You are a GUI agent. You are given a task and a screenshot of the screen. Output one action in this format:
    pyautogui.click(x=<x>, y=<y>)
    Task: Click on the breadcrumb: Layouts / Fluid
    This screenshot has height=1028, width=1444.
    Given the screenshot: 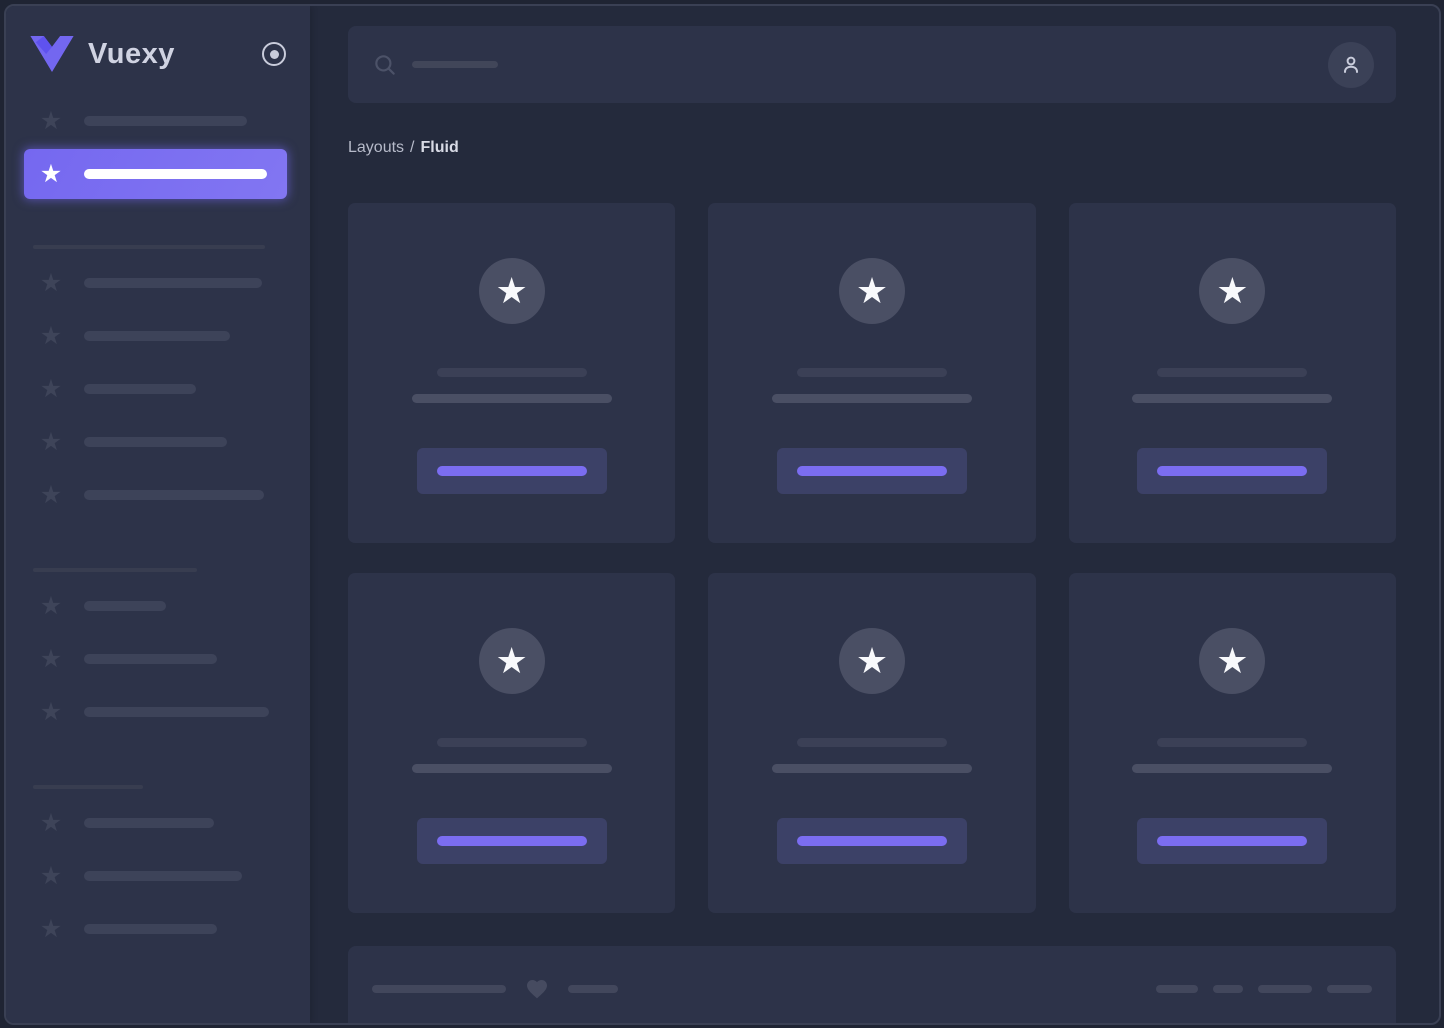 What is the action you would take?
    pyautogui.click(x=872, y=148)
    